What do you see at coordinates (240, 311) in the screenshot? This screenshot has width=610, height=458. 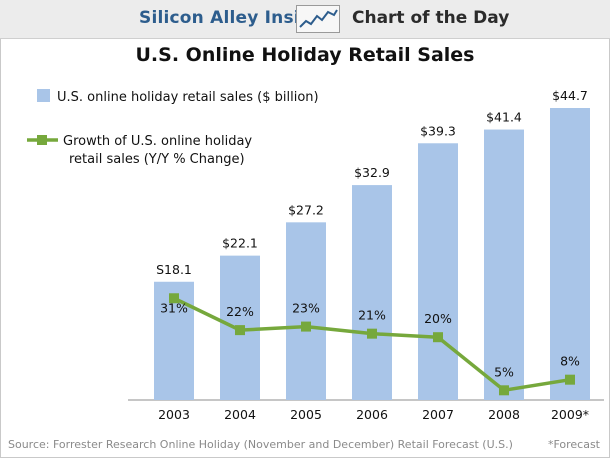 I see `growth-value-label: 22%` at bounding box center [240, 311].